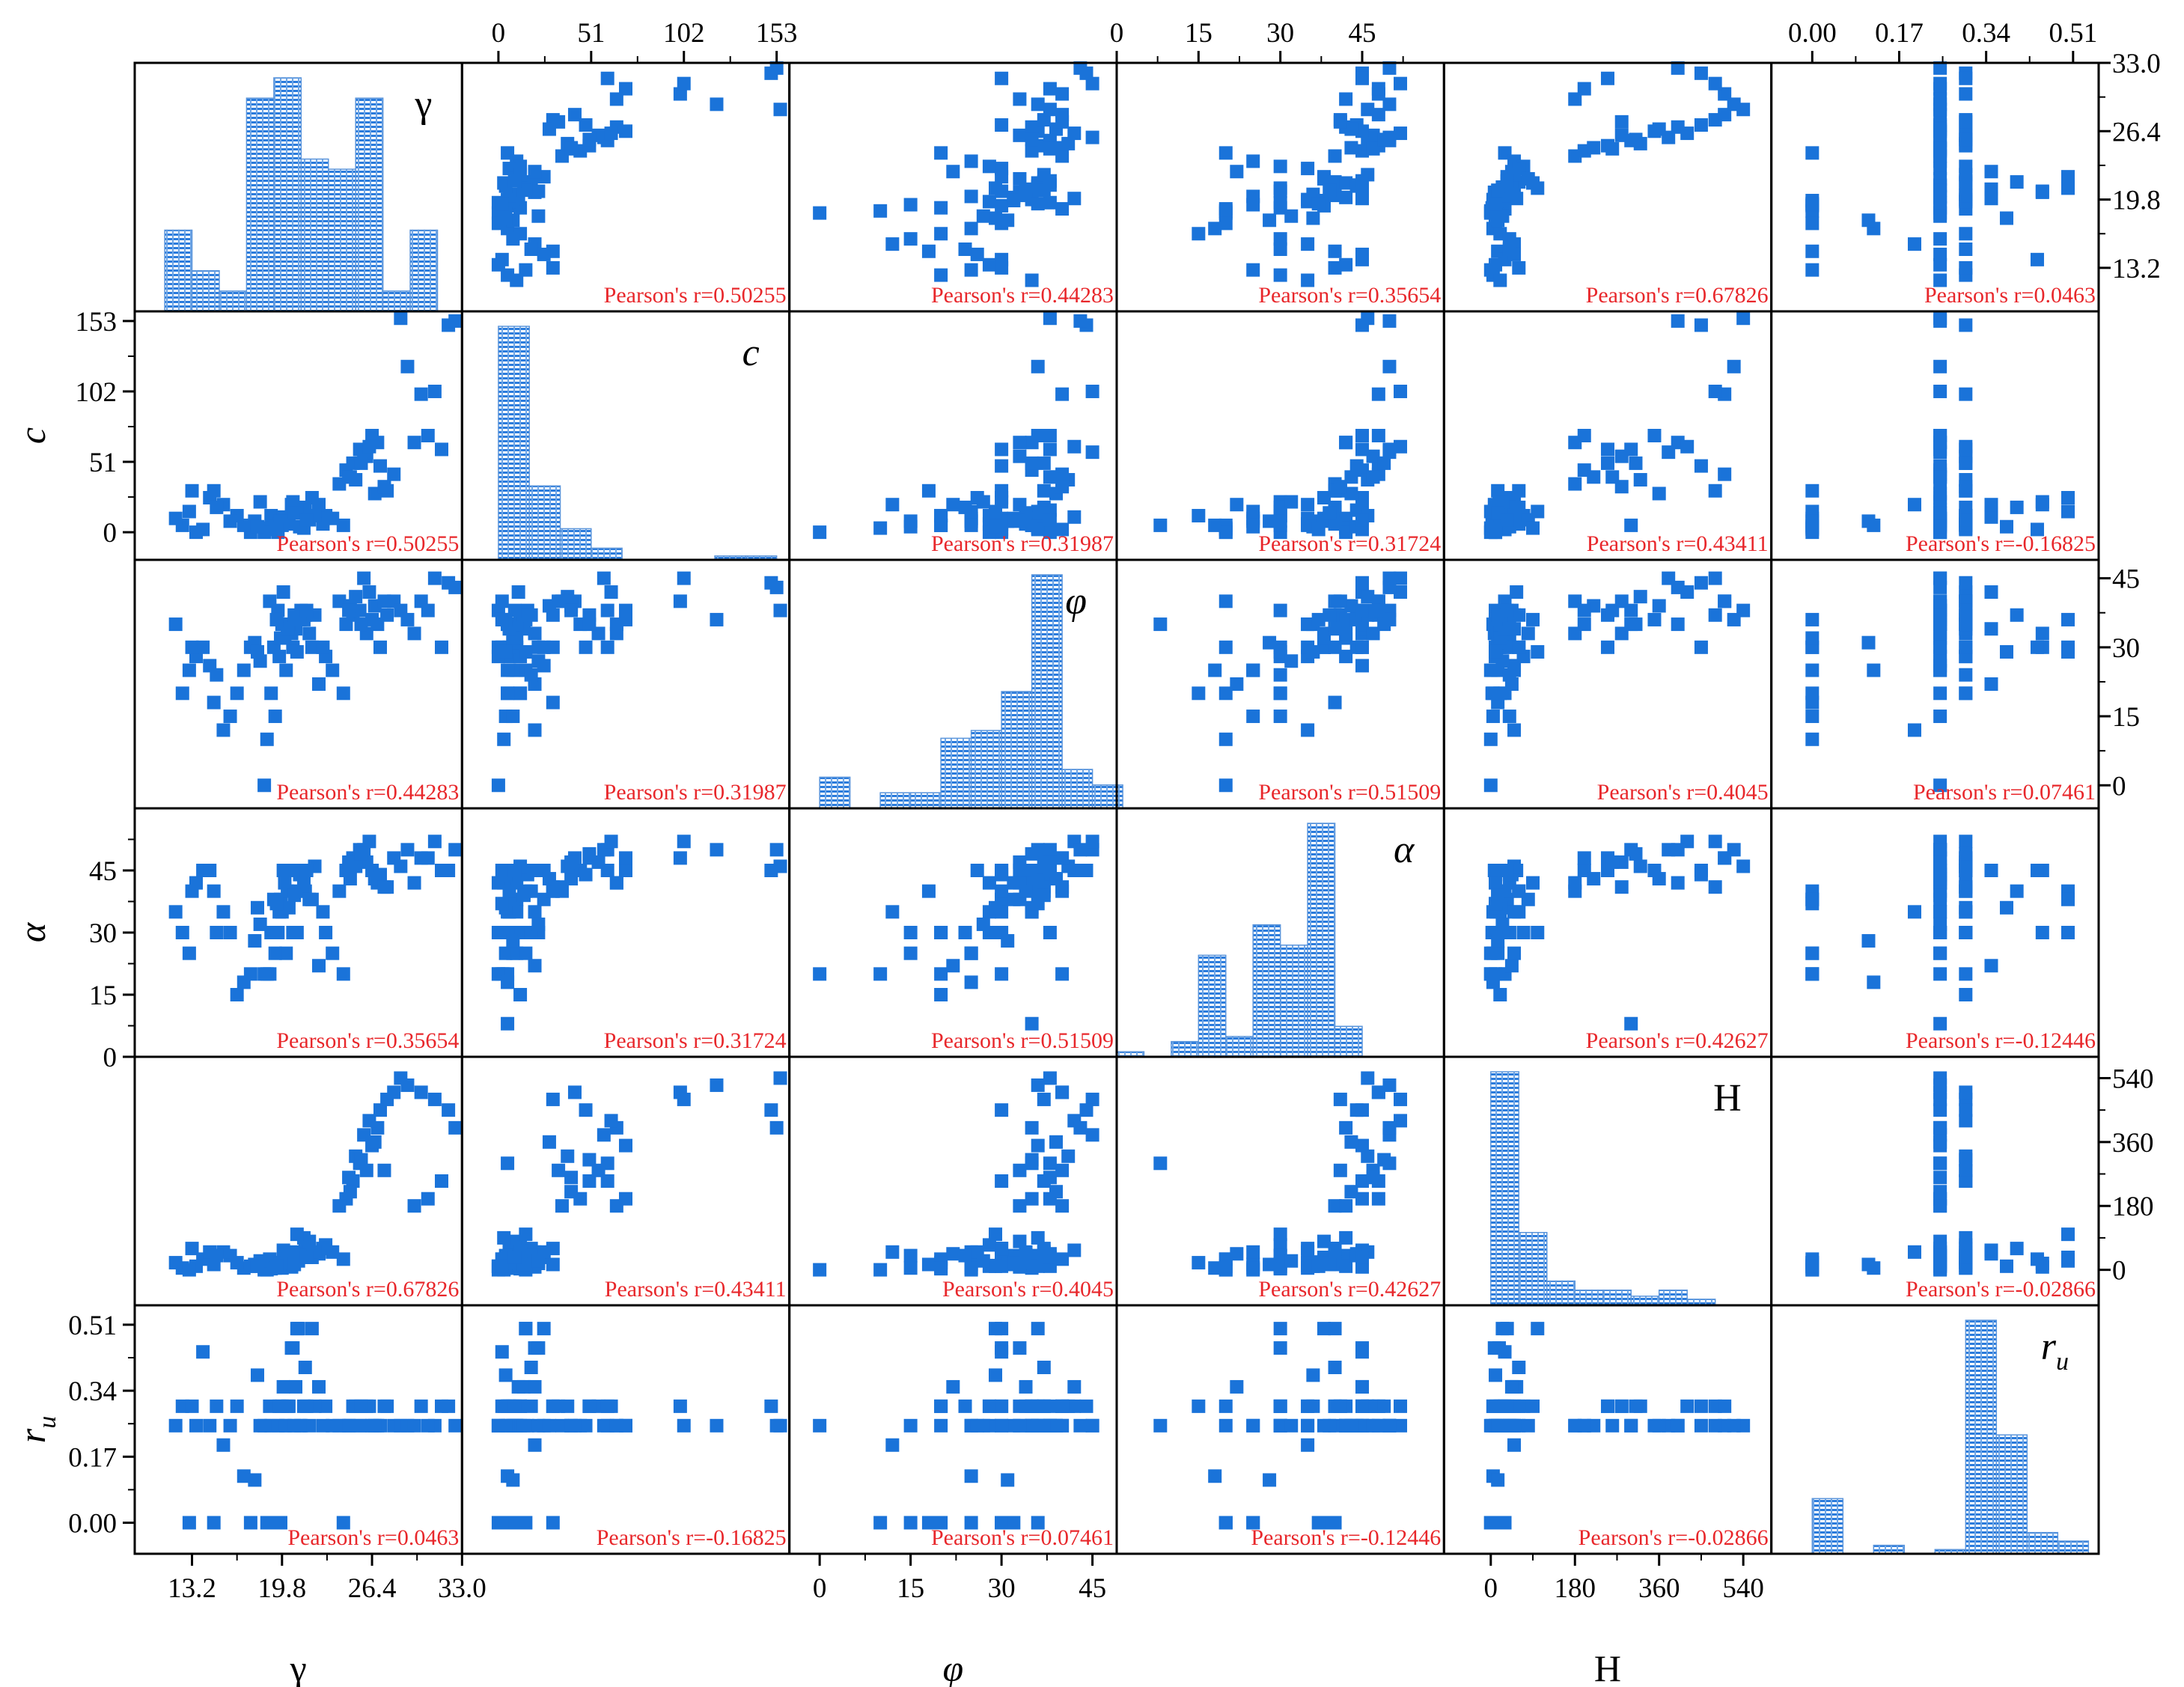 Image resolution: width=2184 pixels, height=1687 pixels. Describe the element at coordinates (367, 792) in the screenshot. I see `correlation-label: Pearson's r=0.44283` at that location.